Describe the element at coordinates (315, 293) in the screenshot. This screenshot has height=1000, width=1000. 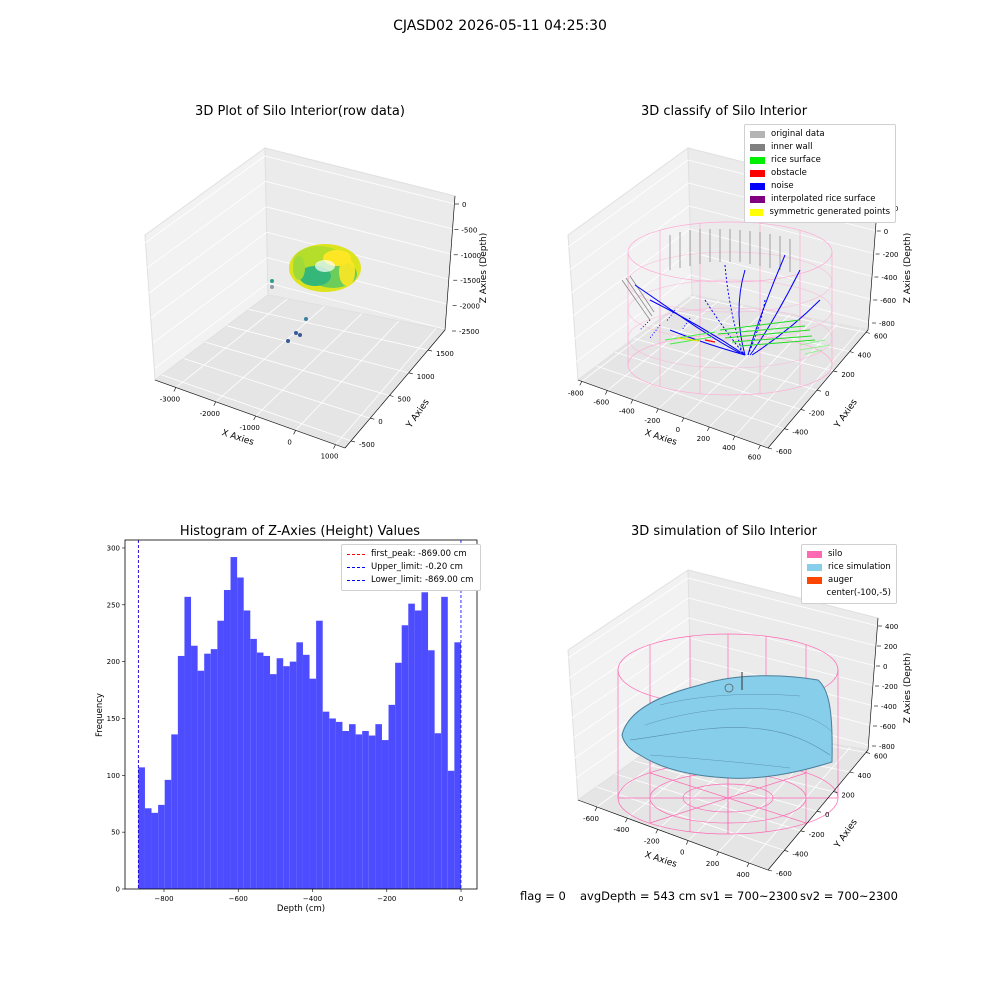
I see `panel1-points` at that location.